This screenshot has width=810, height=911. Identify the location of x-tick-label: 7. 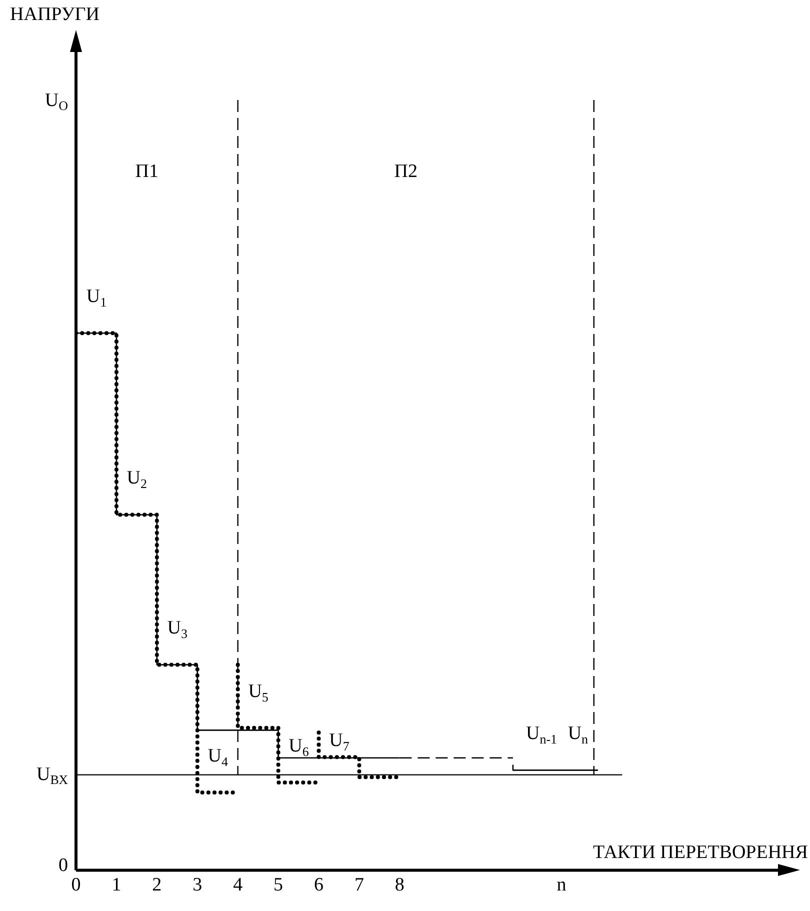
(359, 885).